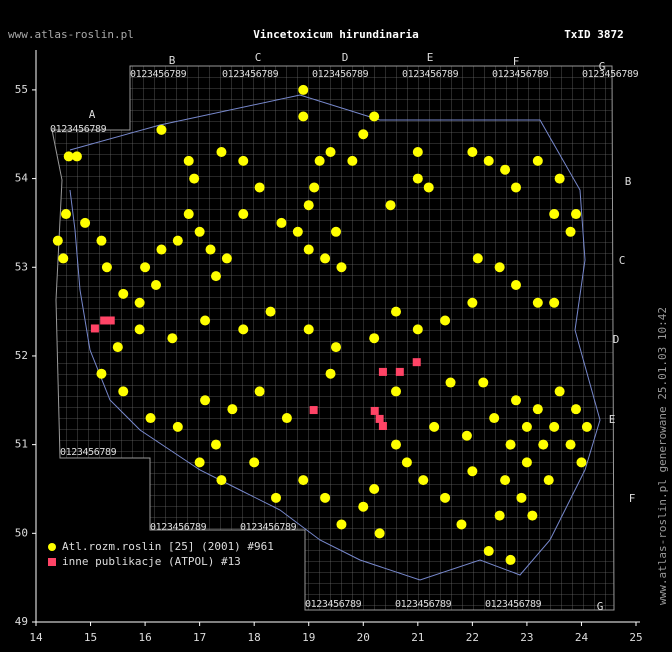  Describe the element at coordinates (144, 637) in the screenshot. I see `x-tick-label: 16` at that location.